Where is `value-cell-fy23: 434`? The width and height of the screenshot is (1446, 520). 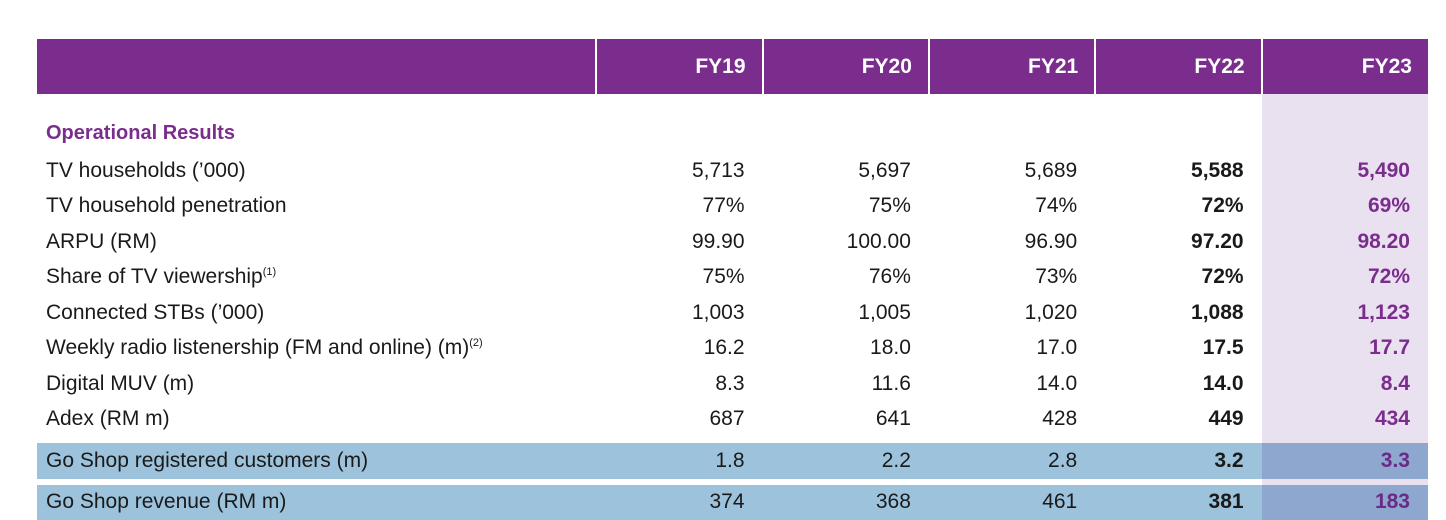
value-cell-fy23: 434 is located at coordinates (1345, 421).